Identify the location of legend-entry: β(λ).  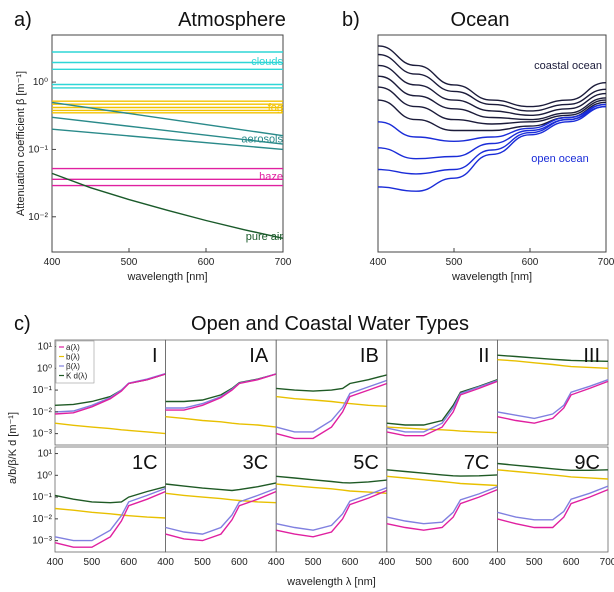
(73, 366).